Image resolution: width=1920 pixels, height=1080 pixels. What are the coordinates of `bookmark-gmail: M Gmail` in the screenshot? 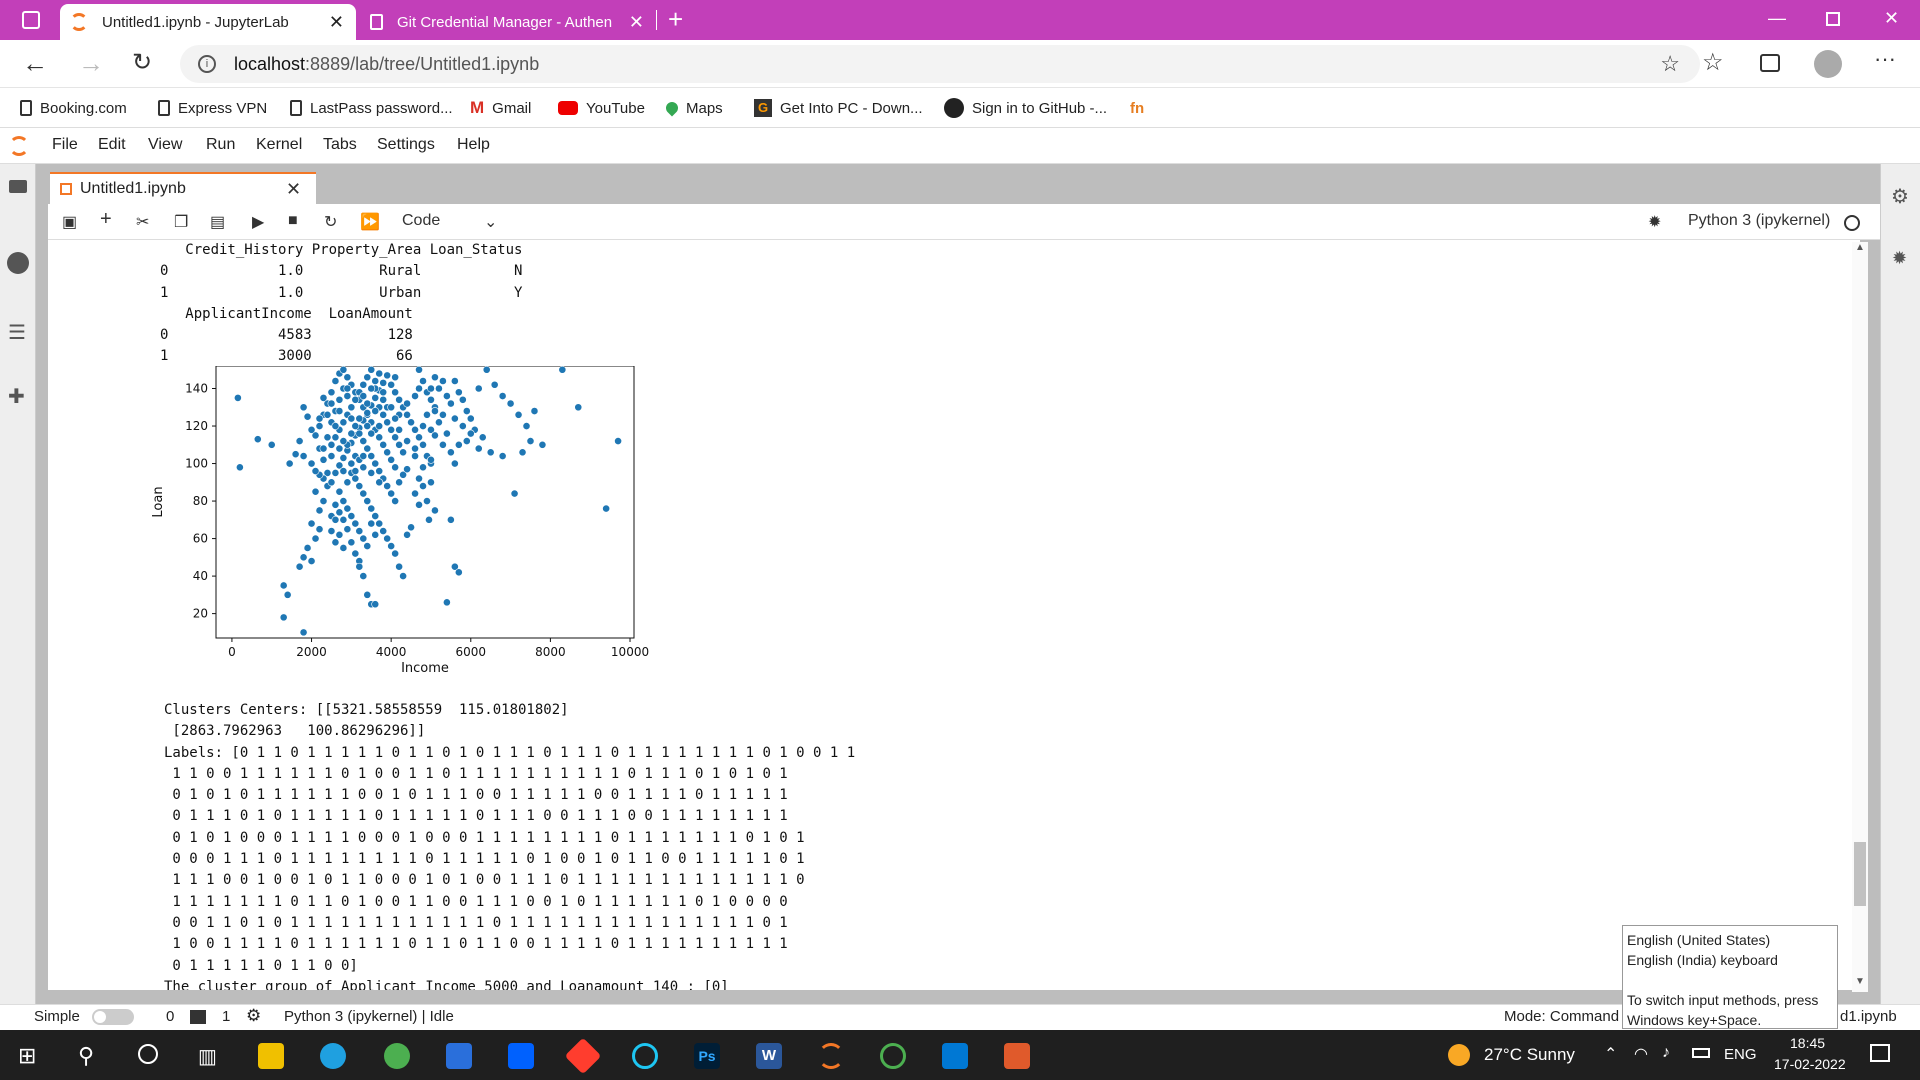 It's located at (500, 108).